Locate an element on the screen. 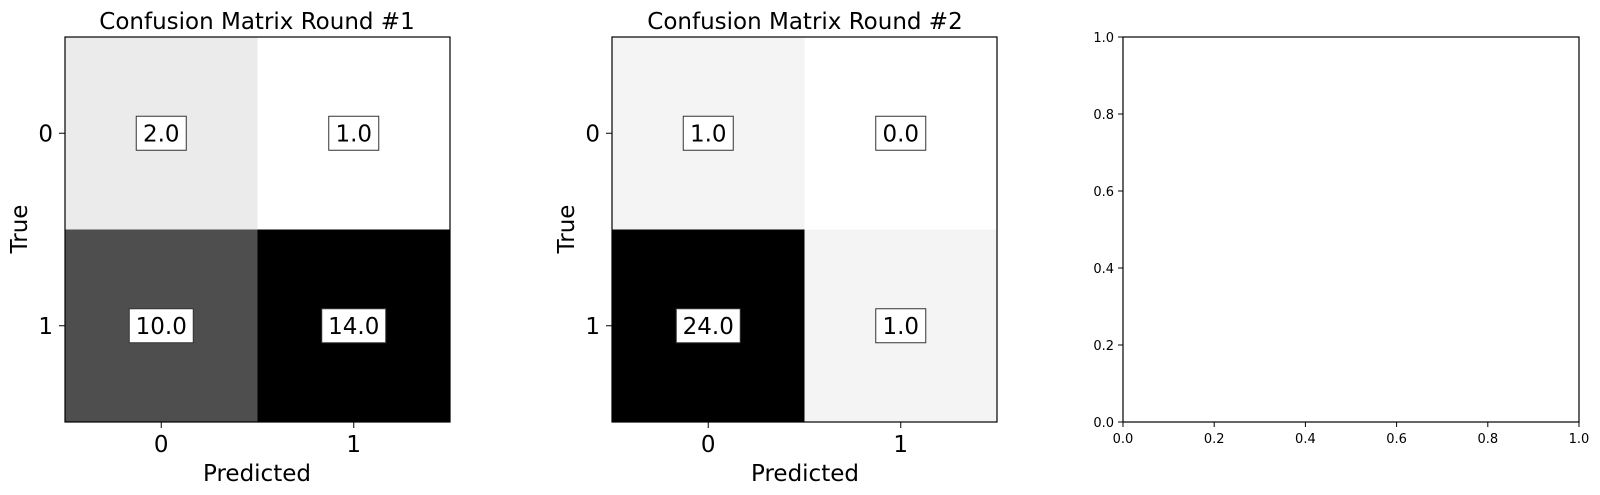 The image size is (1600, 495). panel-2-cell-label-box-r1-c1 is located at coordinates (901, 326).